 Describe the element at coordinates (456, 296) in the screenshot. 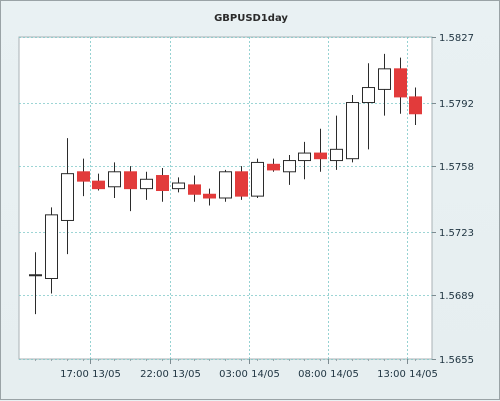

I see `y-tick-label: 1.5689` at that location.